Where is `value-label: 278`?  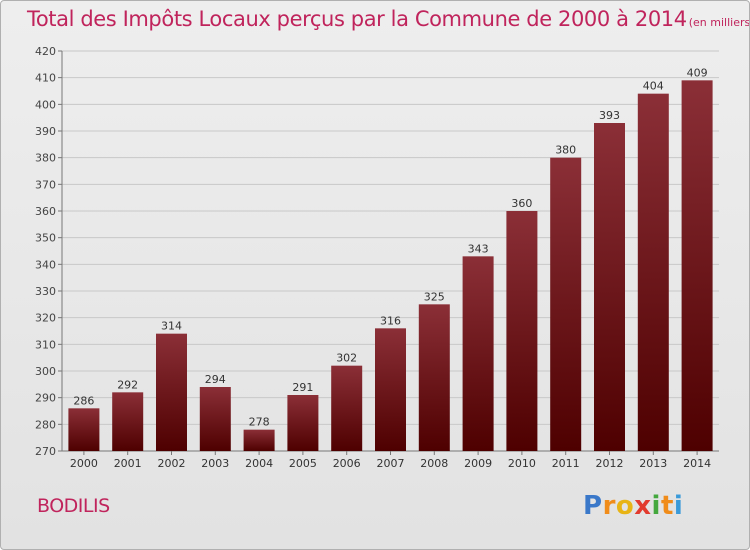
value-label: 278 is located at coordinates (259, 422).